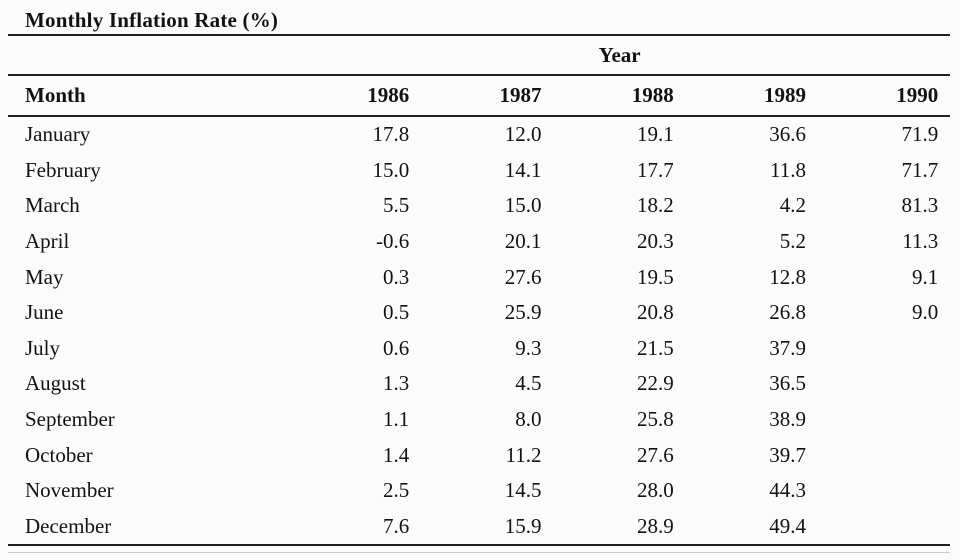  Describe the element at coordinates (787, 347) in the screenshot. I see `value-cell: 37.9` at that location.